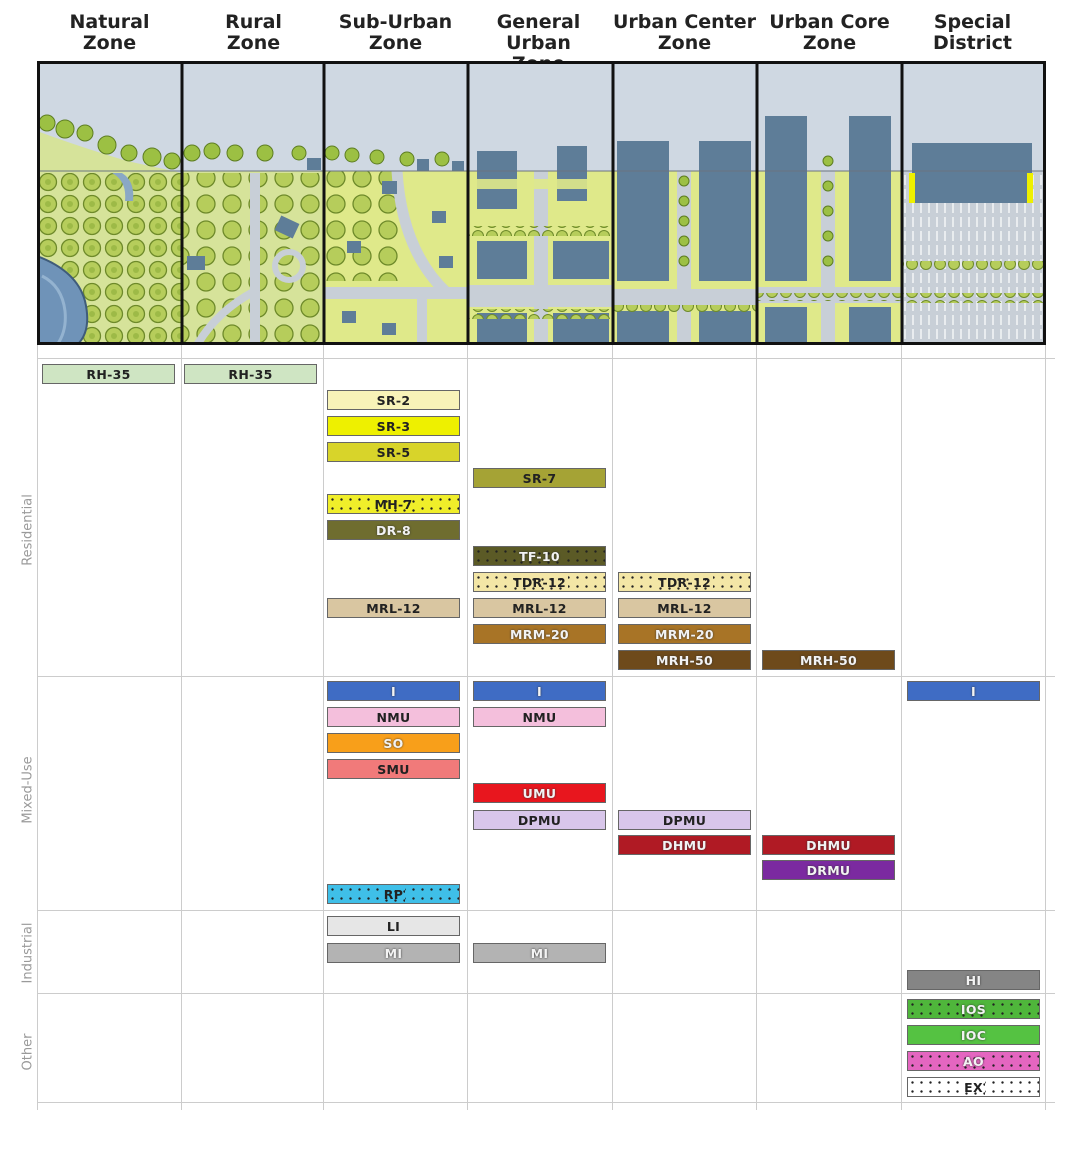 The height and width of the screenshot is (1152, 1065). I want to click on zone-header-rural: Rural Zone, so click(253, 33).